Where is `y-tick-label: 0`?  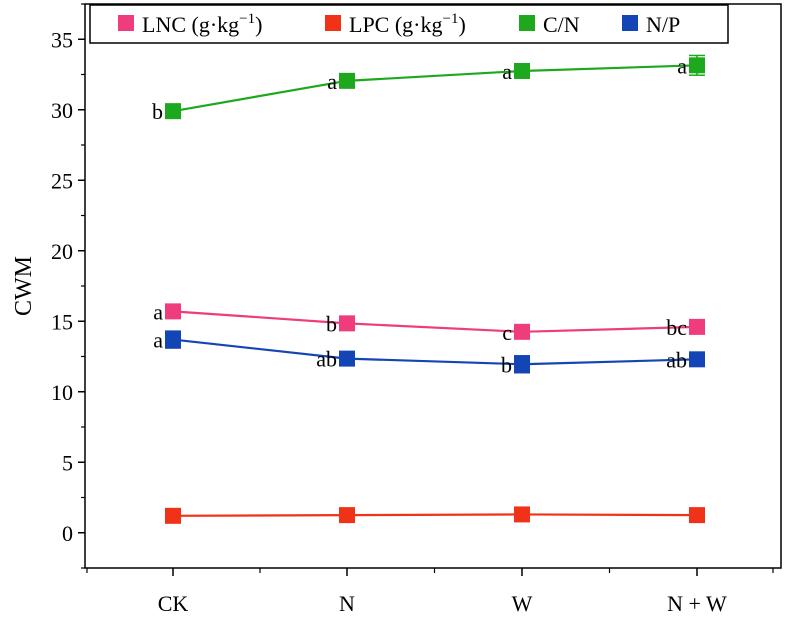 y-tick-label: 0 is located at coordinates (67, 533).